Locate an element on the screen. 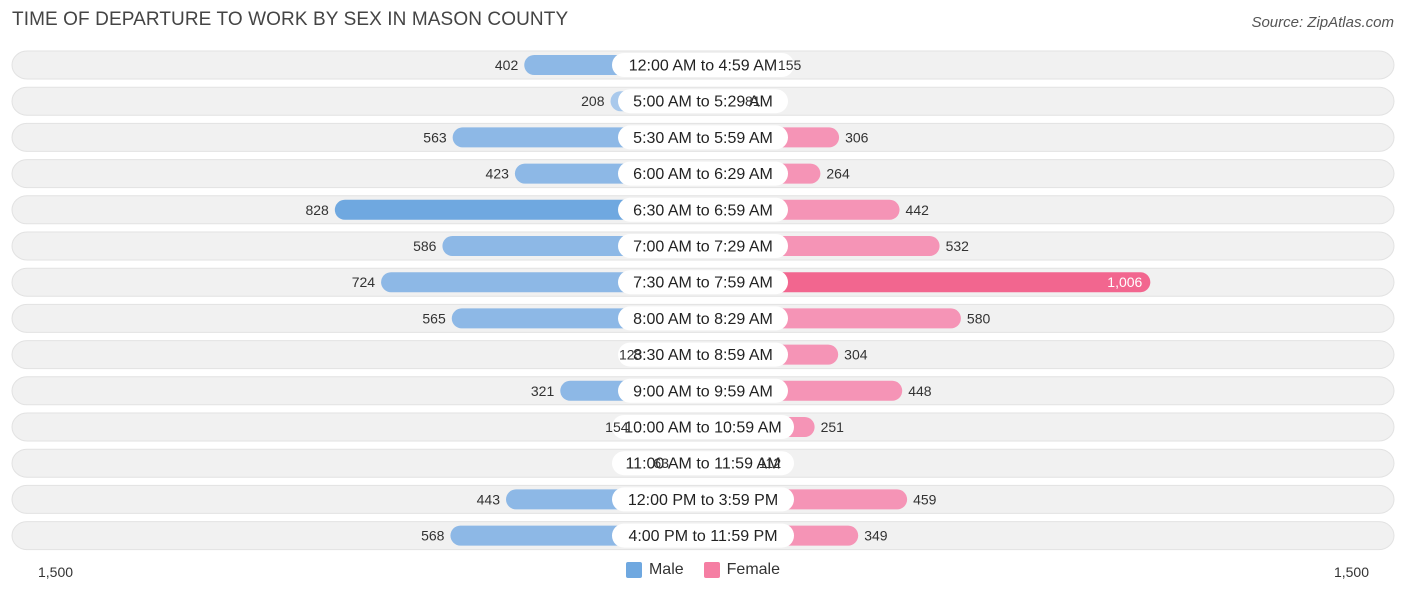  male-value-label: 154 is located at coordinates (617, 427).